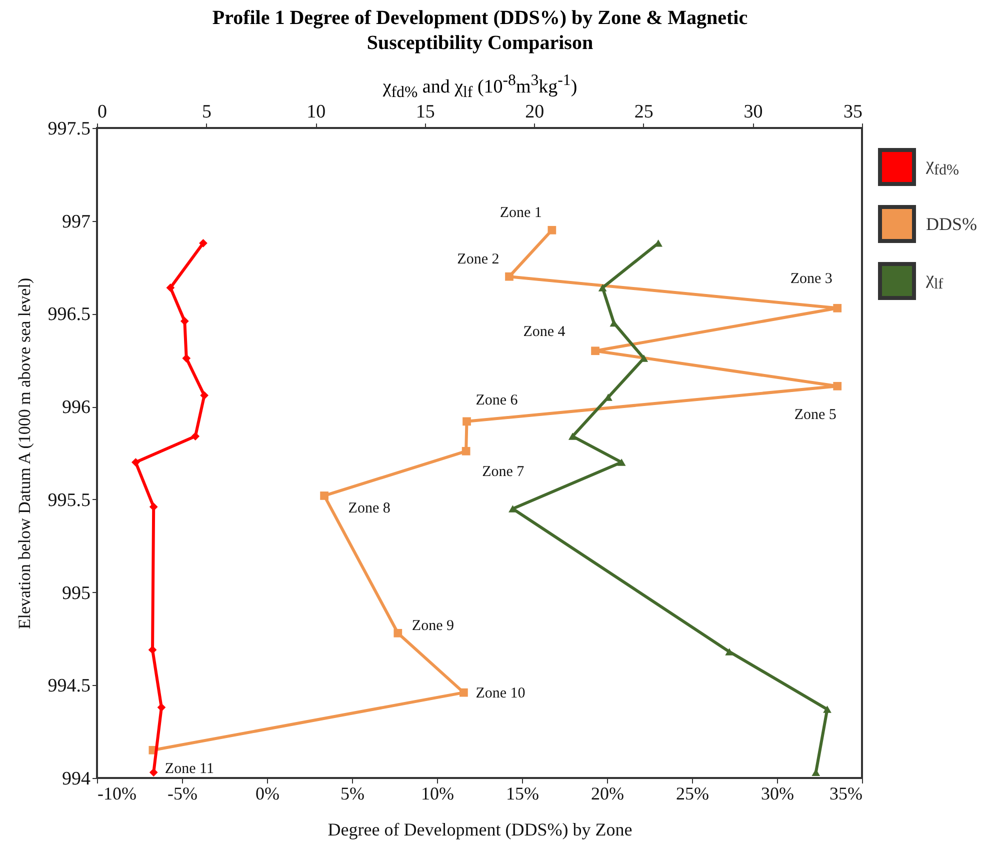 Image resolution: width=987 pixels, height=861 pixels. Describe the element at coordinates (501, 694) in the screenshot. I see `annotation: Zone 10` at that location.